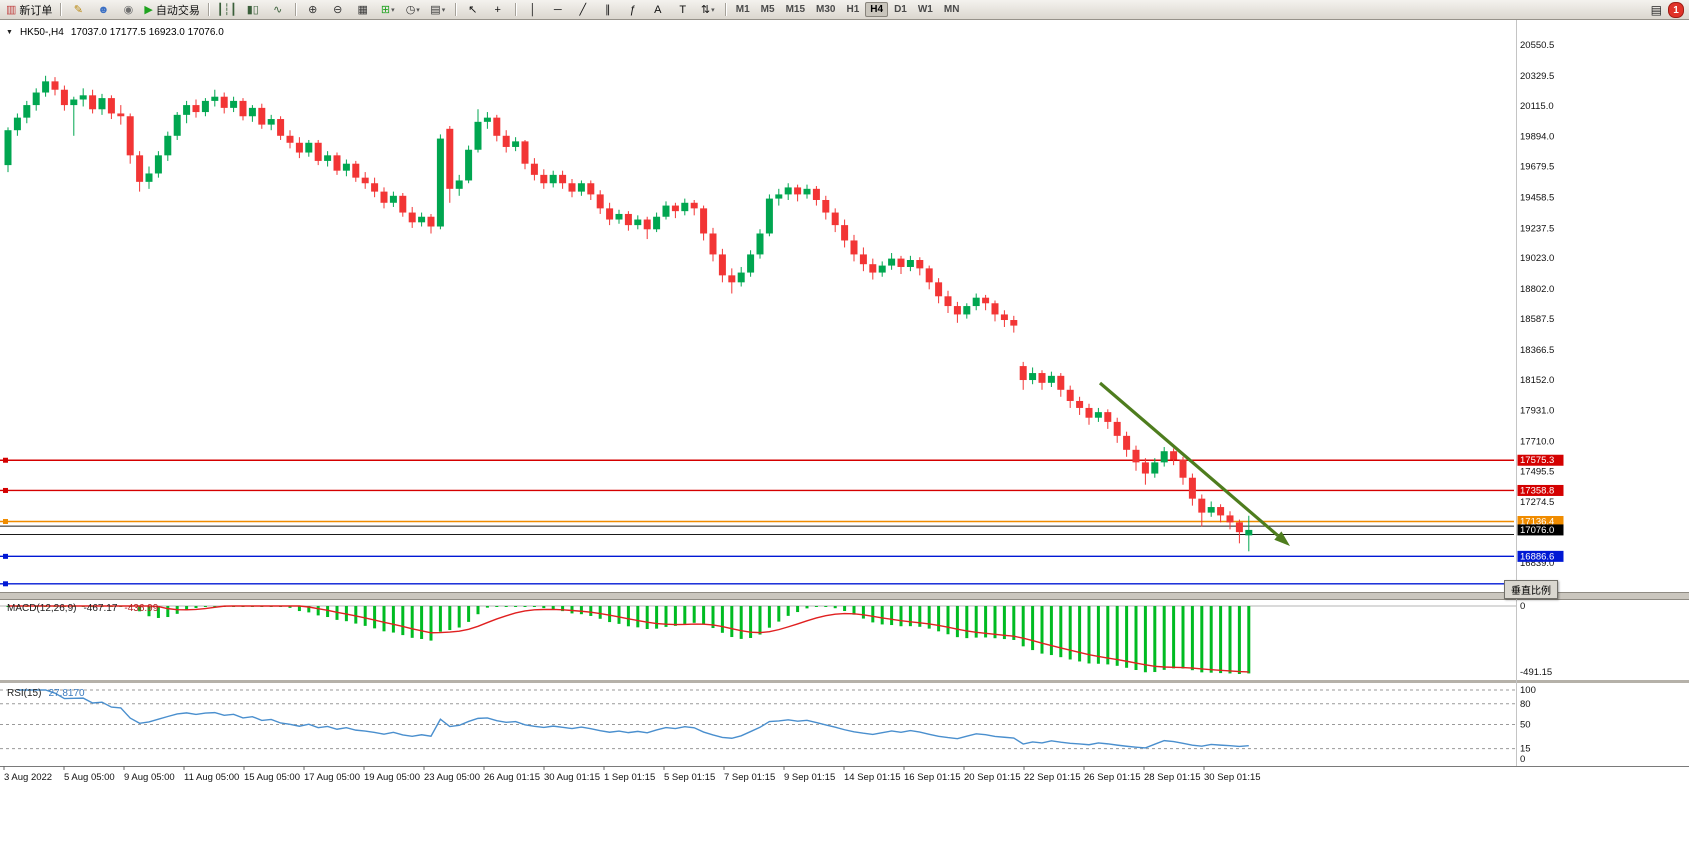 The width and height of the screenshot is (1689, 849). I want to click on zoom-out-icon: ⊖, so click(338, 9).